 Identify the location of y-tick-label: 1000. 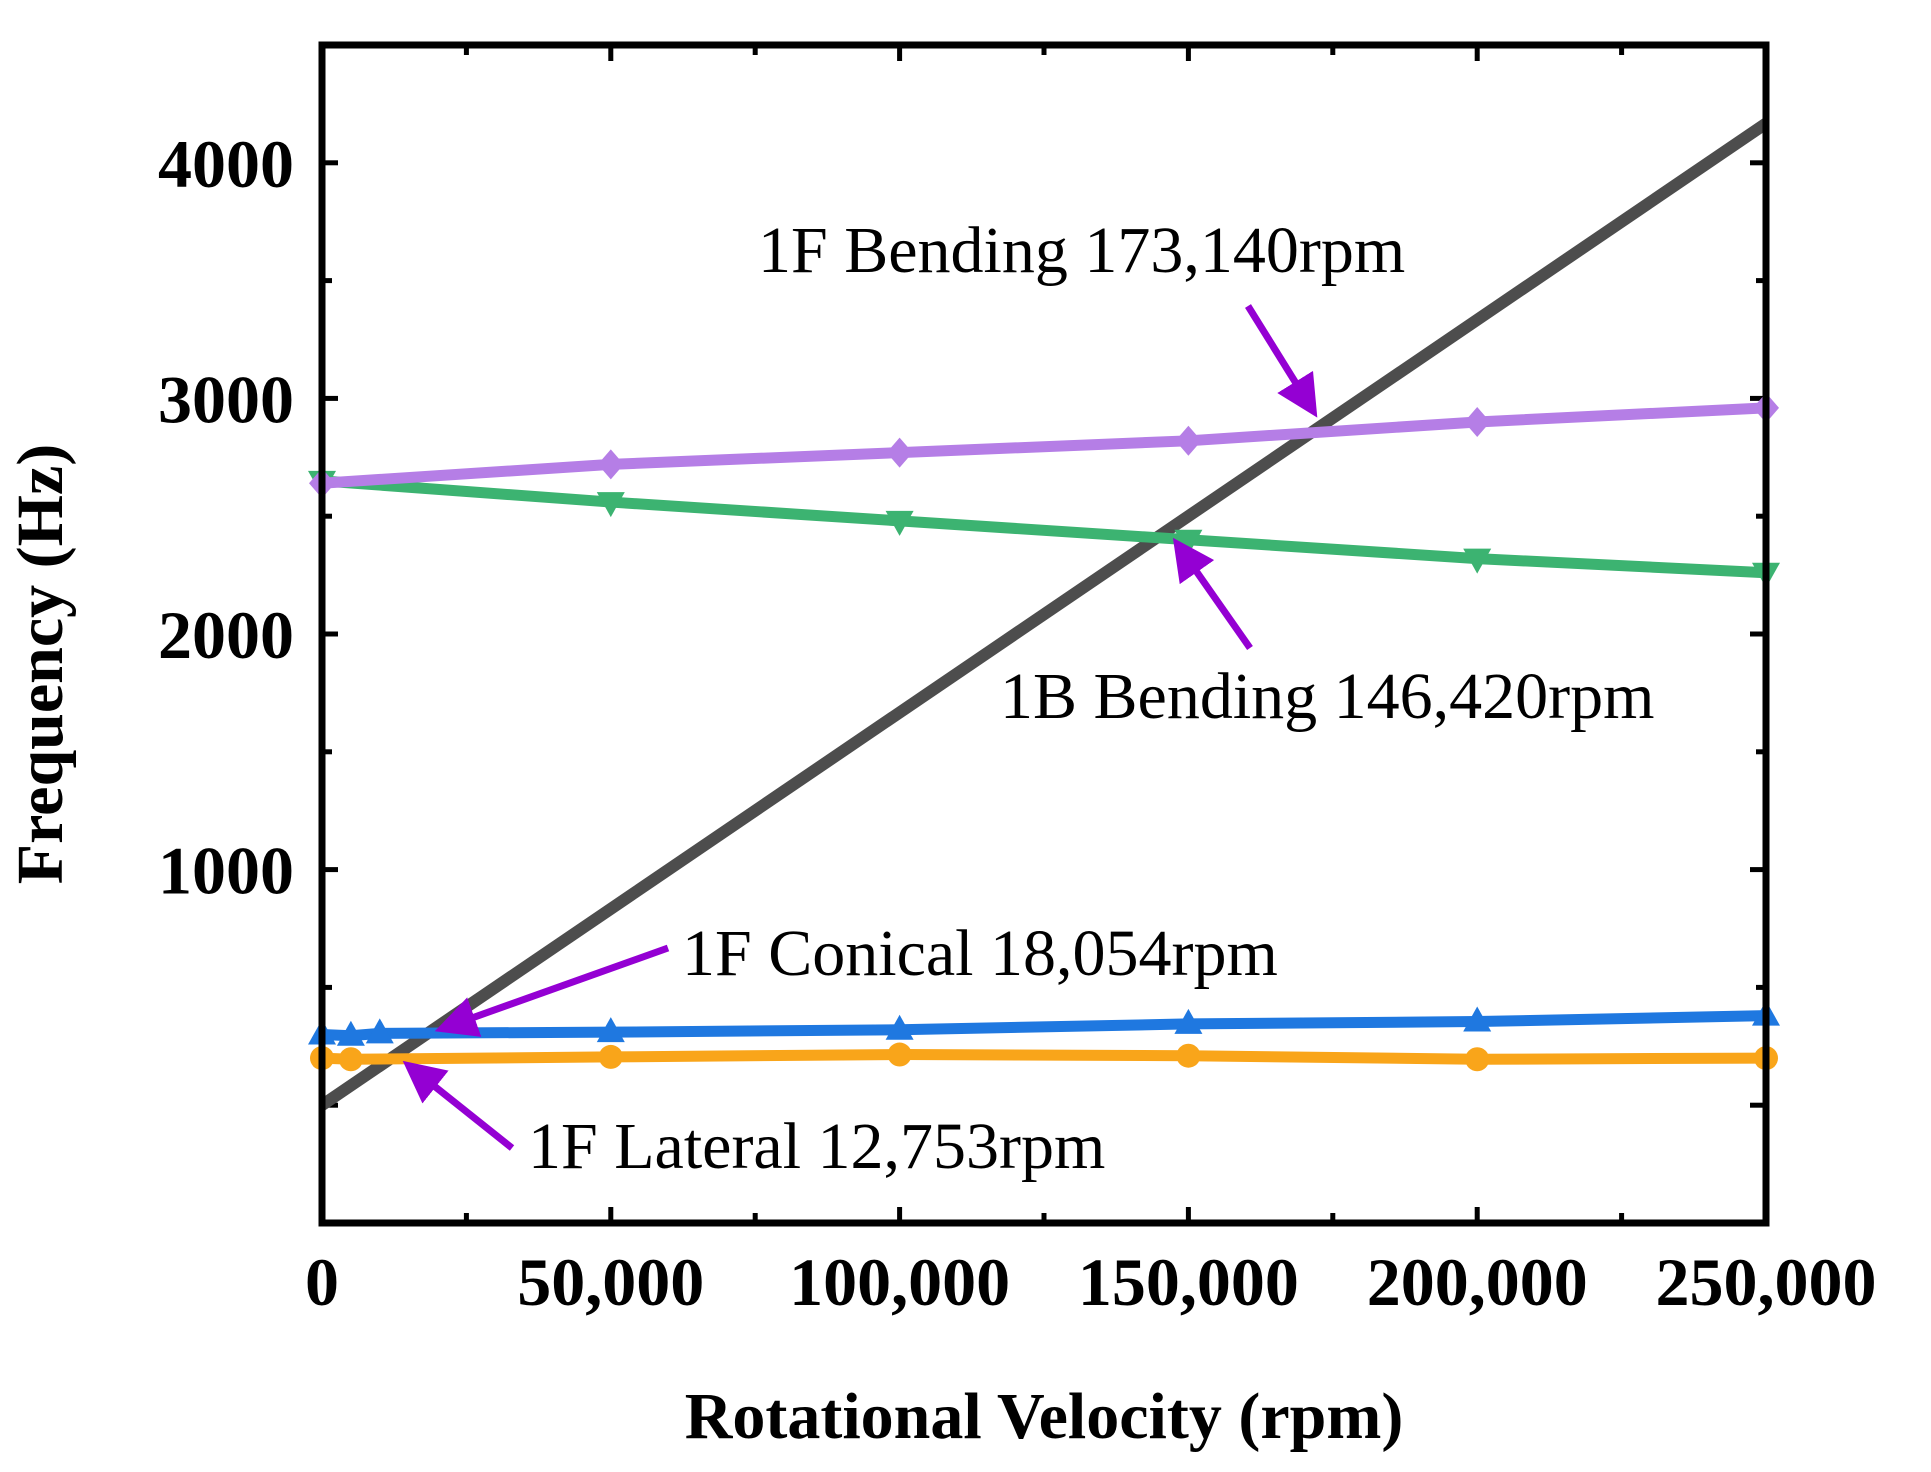
(226, 871).